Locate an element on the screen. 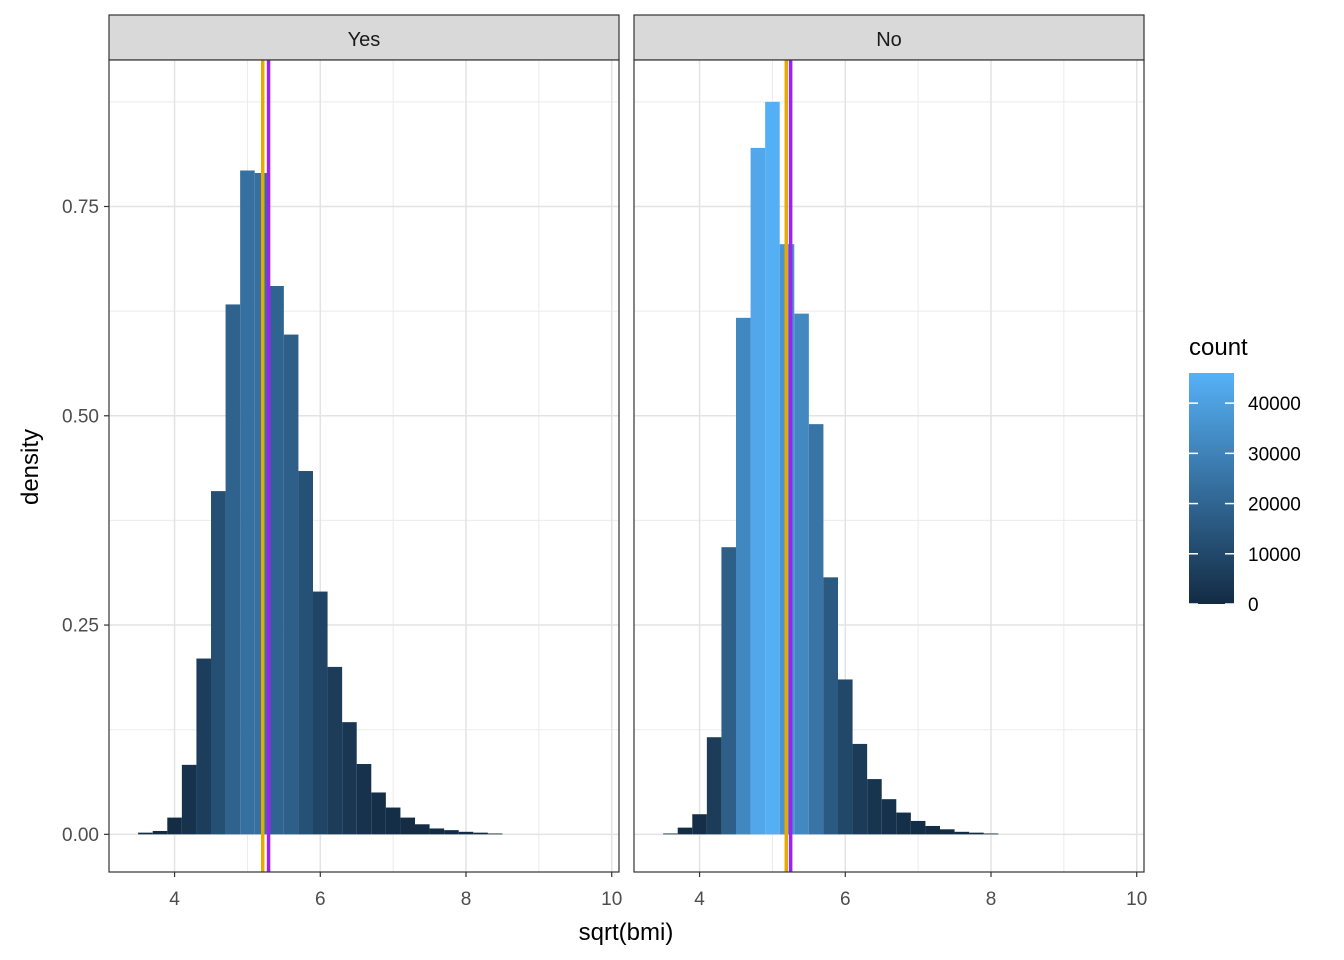 The width and height of the screenshot is (1344, 960). legend-tick-label: 20000 is located at coordinates (1274, 505).